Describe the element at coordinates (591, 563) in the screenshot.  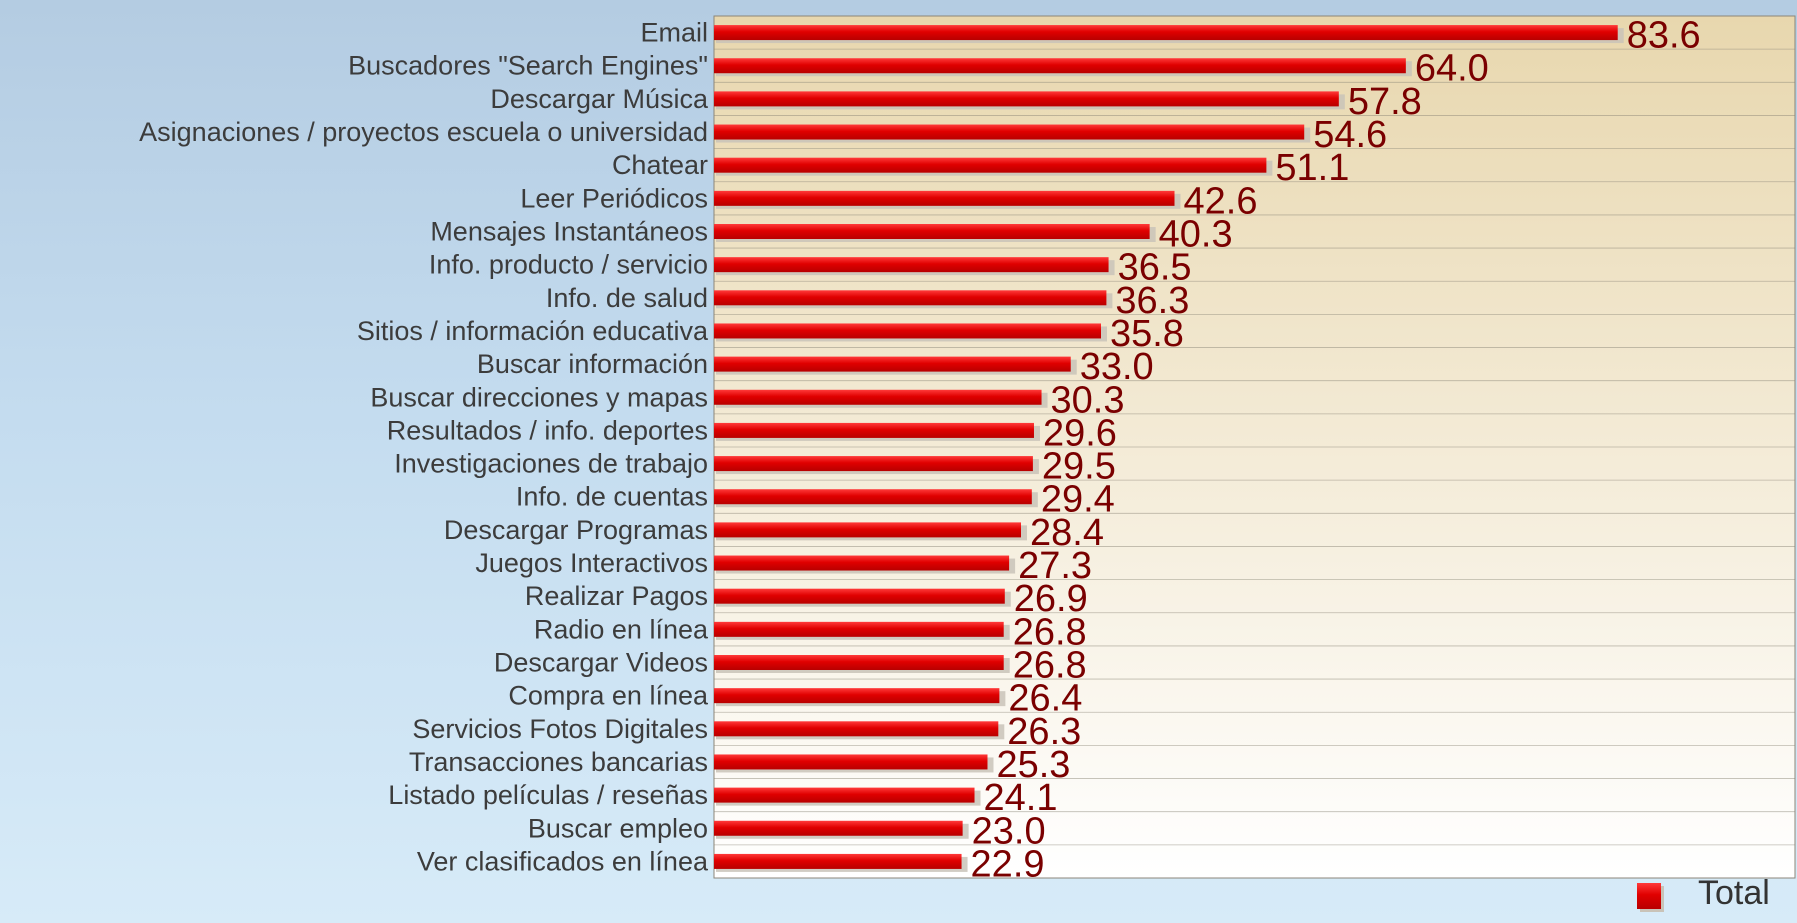
I see `category-label: Juegos Interactivos` at that location.